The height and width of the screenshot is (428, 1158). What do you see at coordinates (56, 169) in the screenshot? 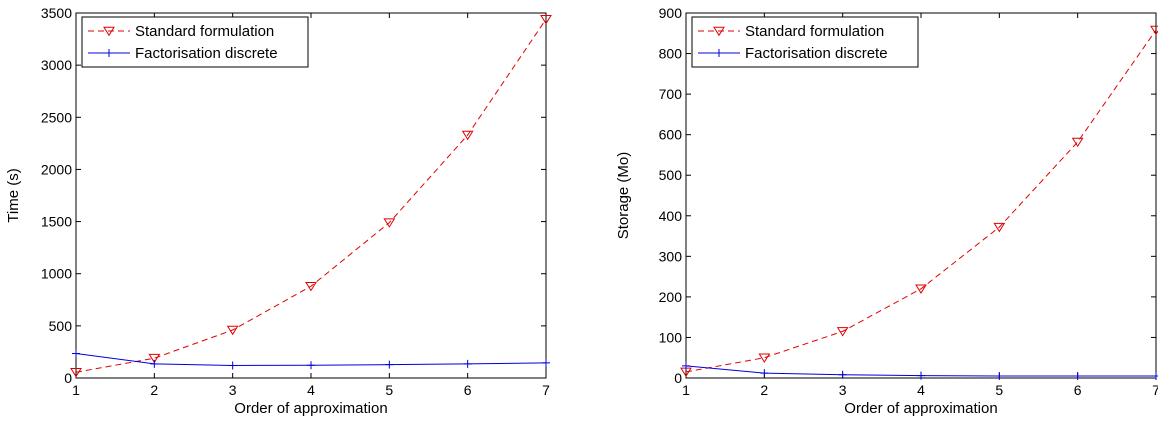
I see `y-tick-label: 2000` at bounding box center [56, 169].